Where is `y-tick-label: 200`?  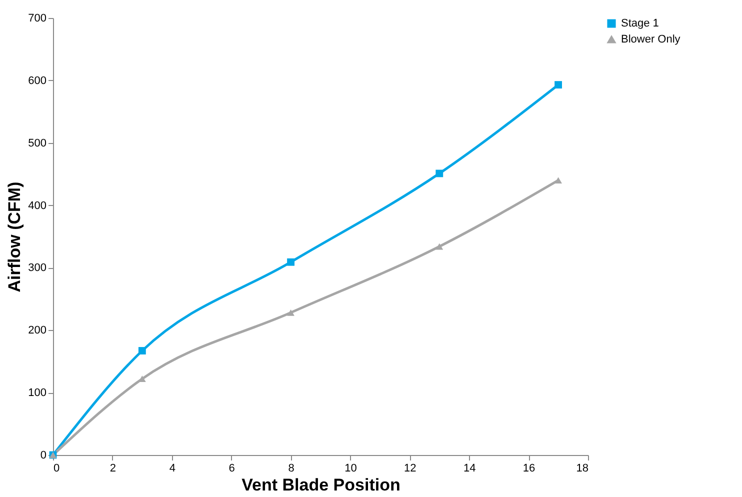 y-tick-label: 200 is located at coordinates (37, 330).